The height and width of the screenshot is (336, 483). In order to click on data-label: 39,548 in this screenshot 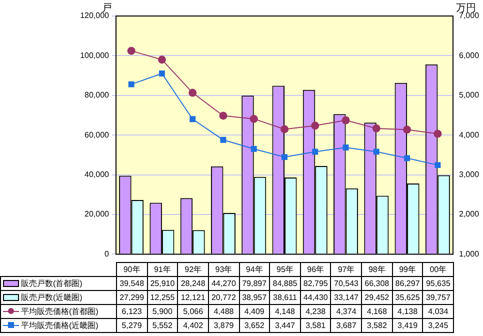, I will do `click(132, 283)`.